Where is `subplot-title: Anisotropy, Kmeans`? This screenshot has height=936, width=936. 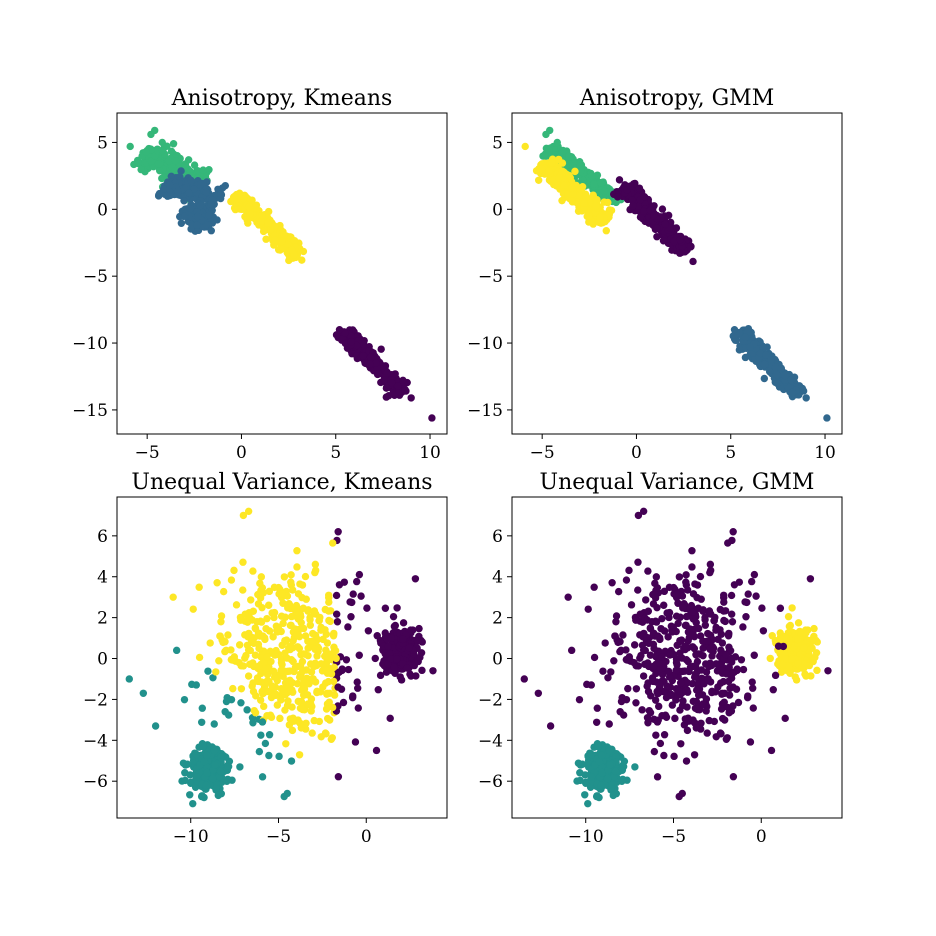 subplot-title: Anisotropy, Kmeans is located at coordinates (282, 98).